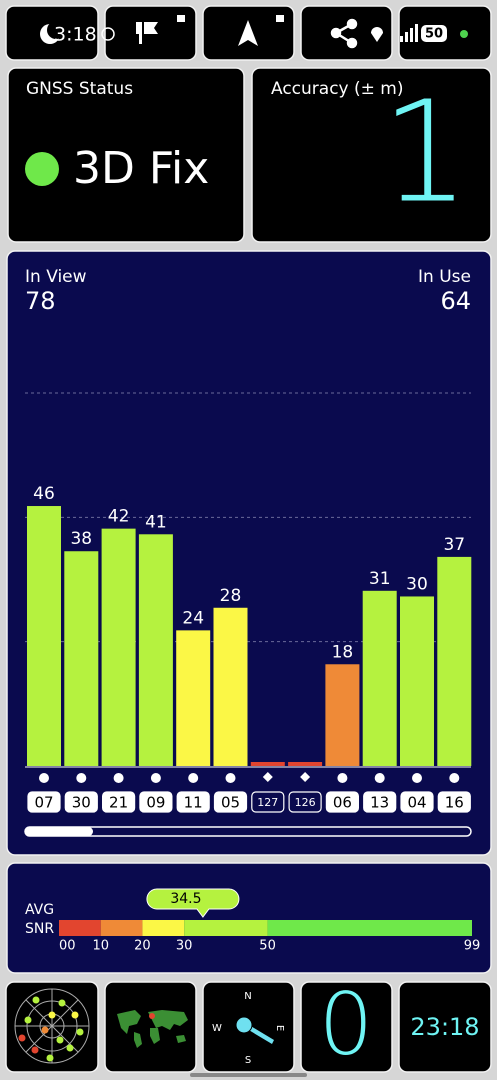  Describe the element at coordinates (247, 996) in the screenshot. I see `compass-north: N` at that location.